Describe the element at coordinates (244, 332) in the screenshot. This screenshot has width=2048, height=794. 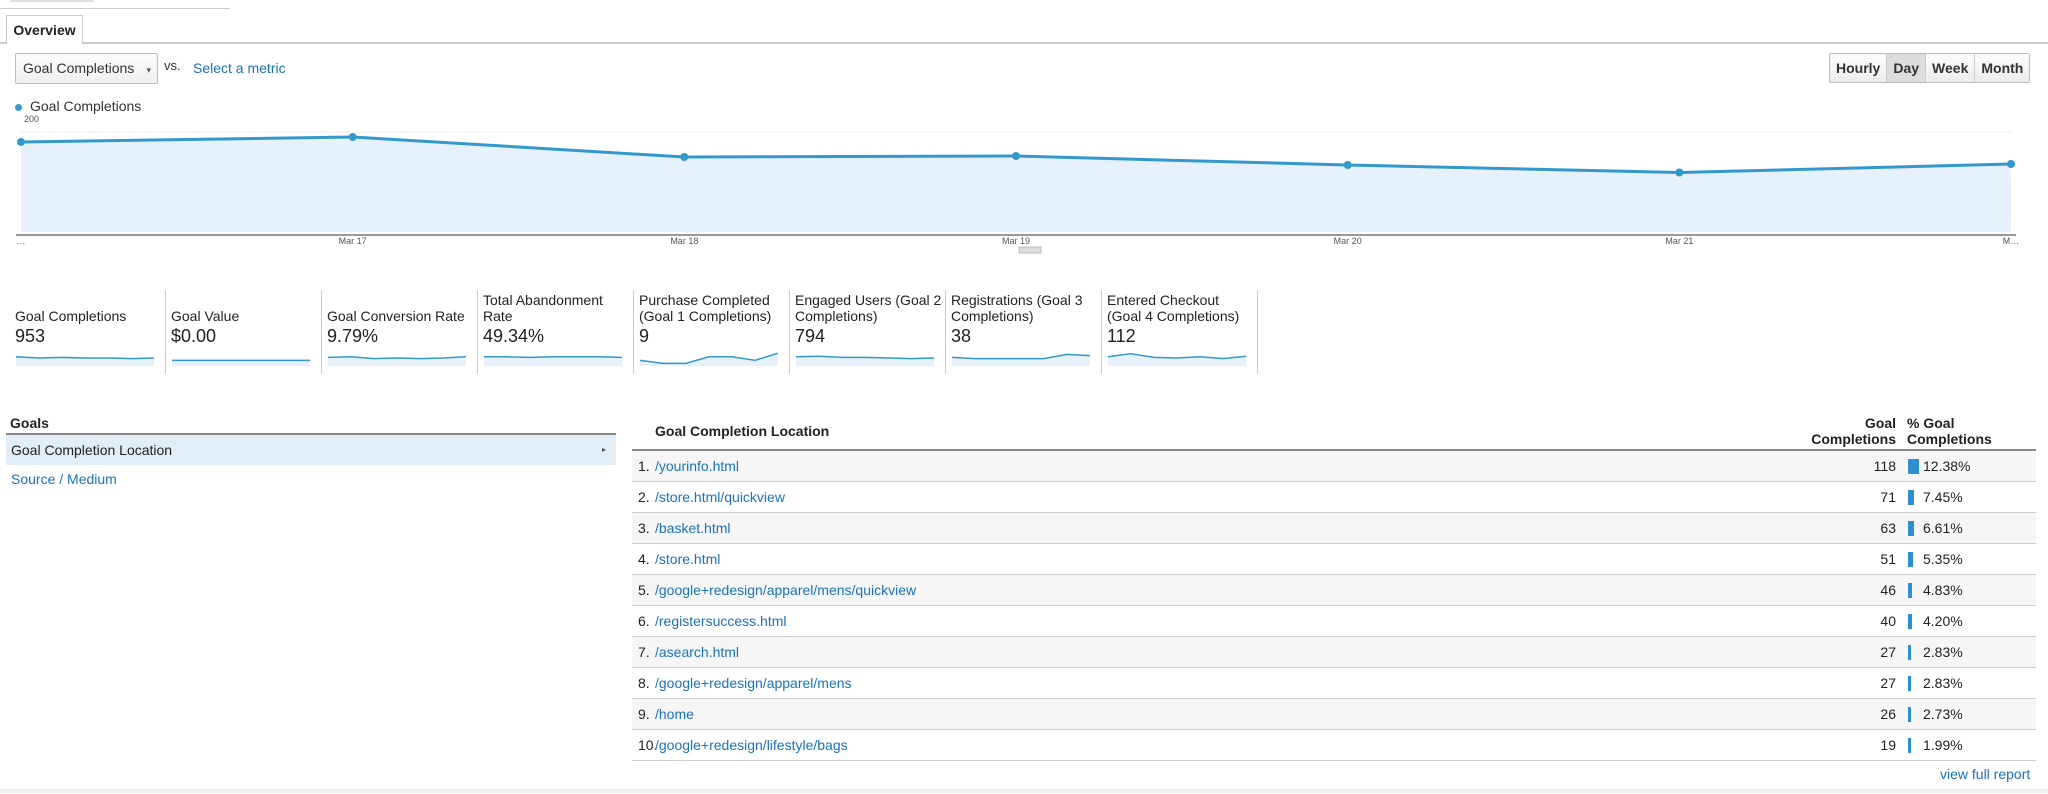
I see `scorecard: Goal Value $0.00` at that location.